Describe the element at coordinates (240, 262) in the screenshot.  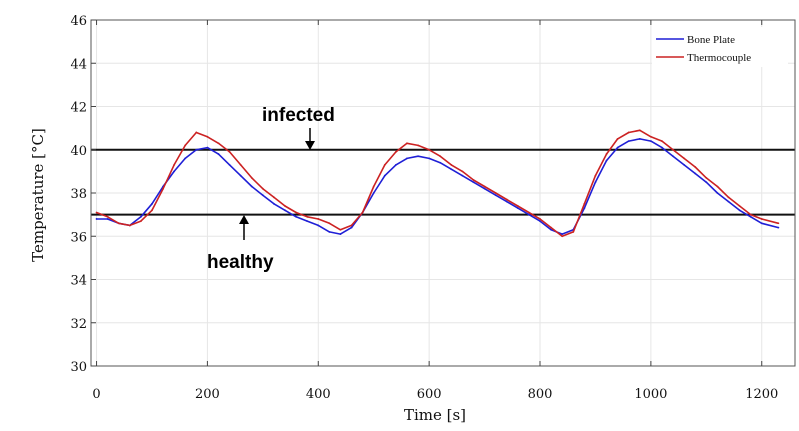
I see `healthy-label: healthy` at that location.